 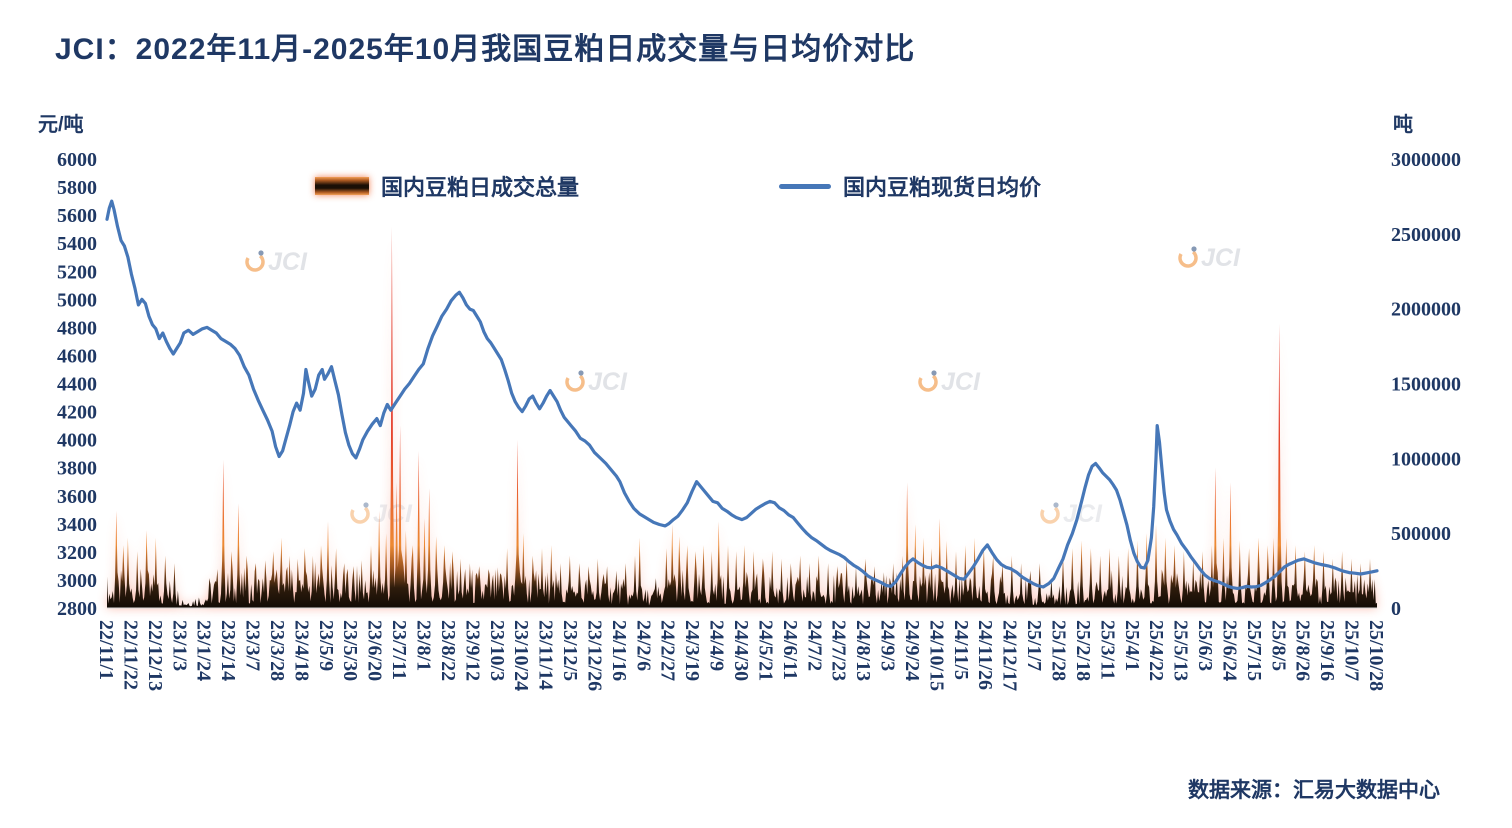 I want to click on left-axis-tick: 3200, so click(x=77, y=553).